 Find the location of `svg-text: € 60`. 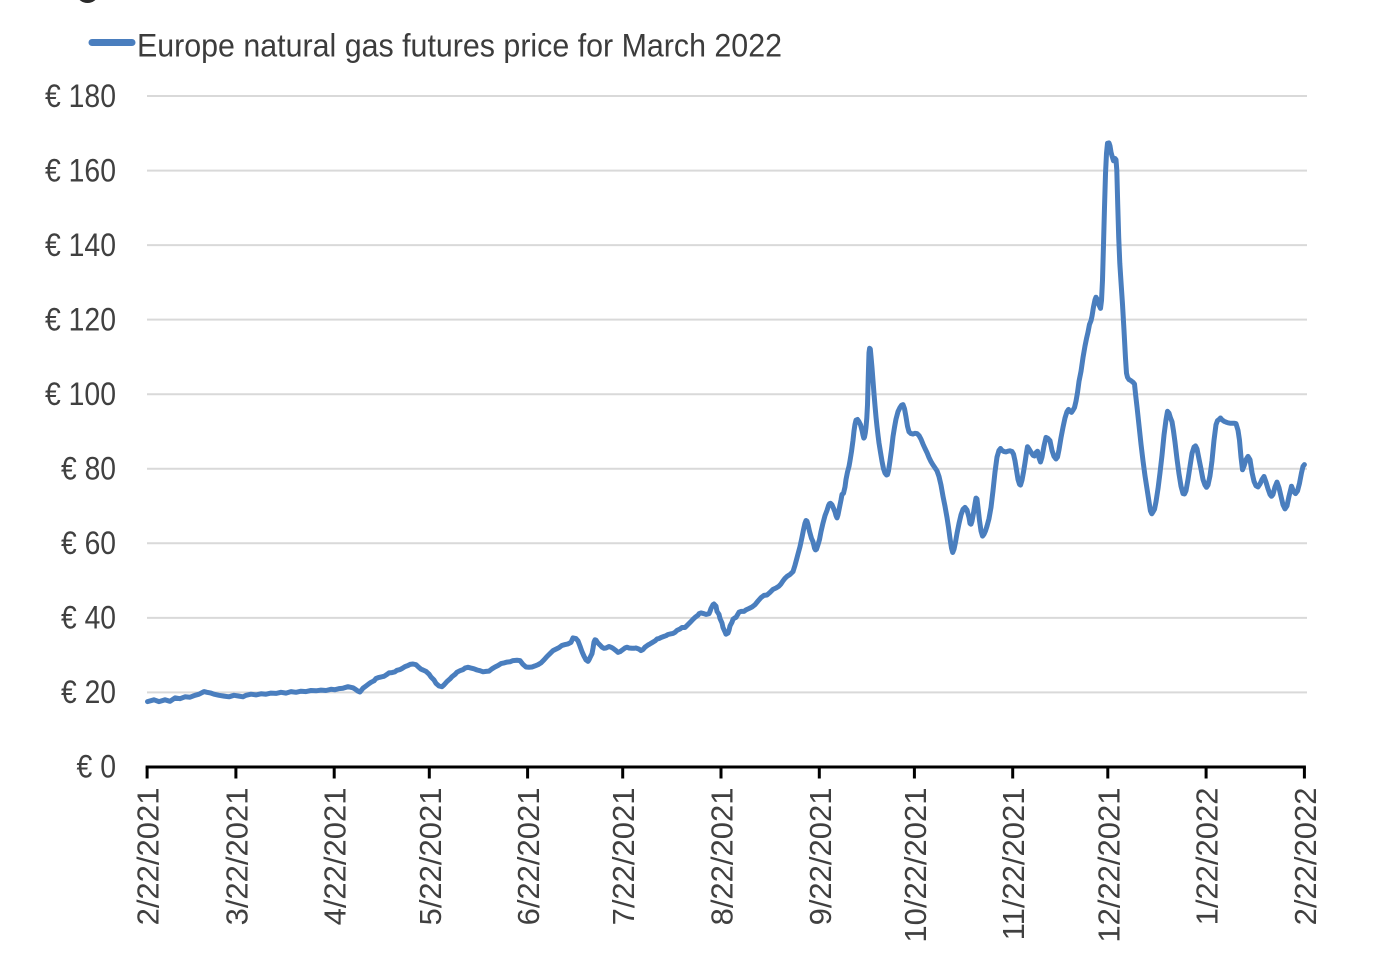

svg-text: € 60 is located at coordinates (88, 543).